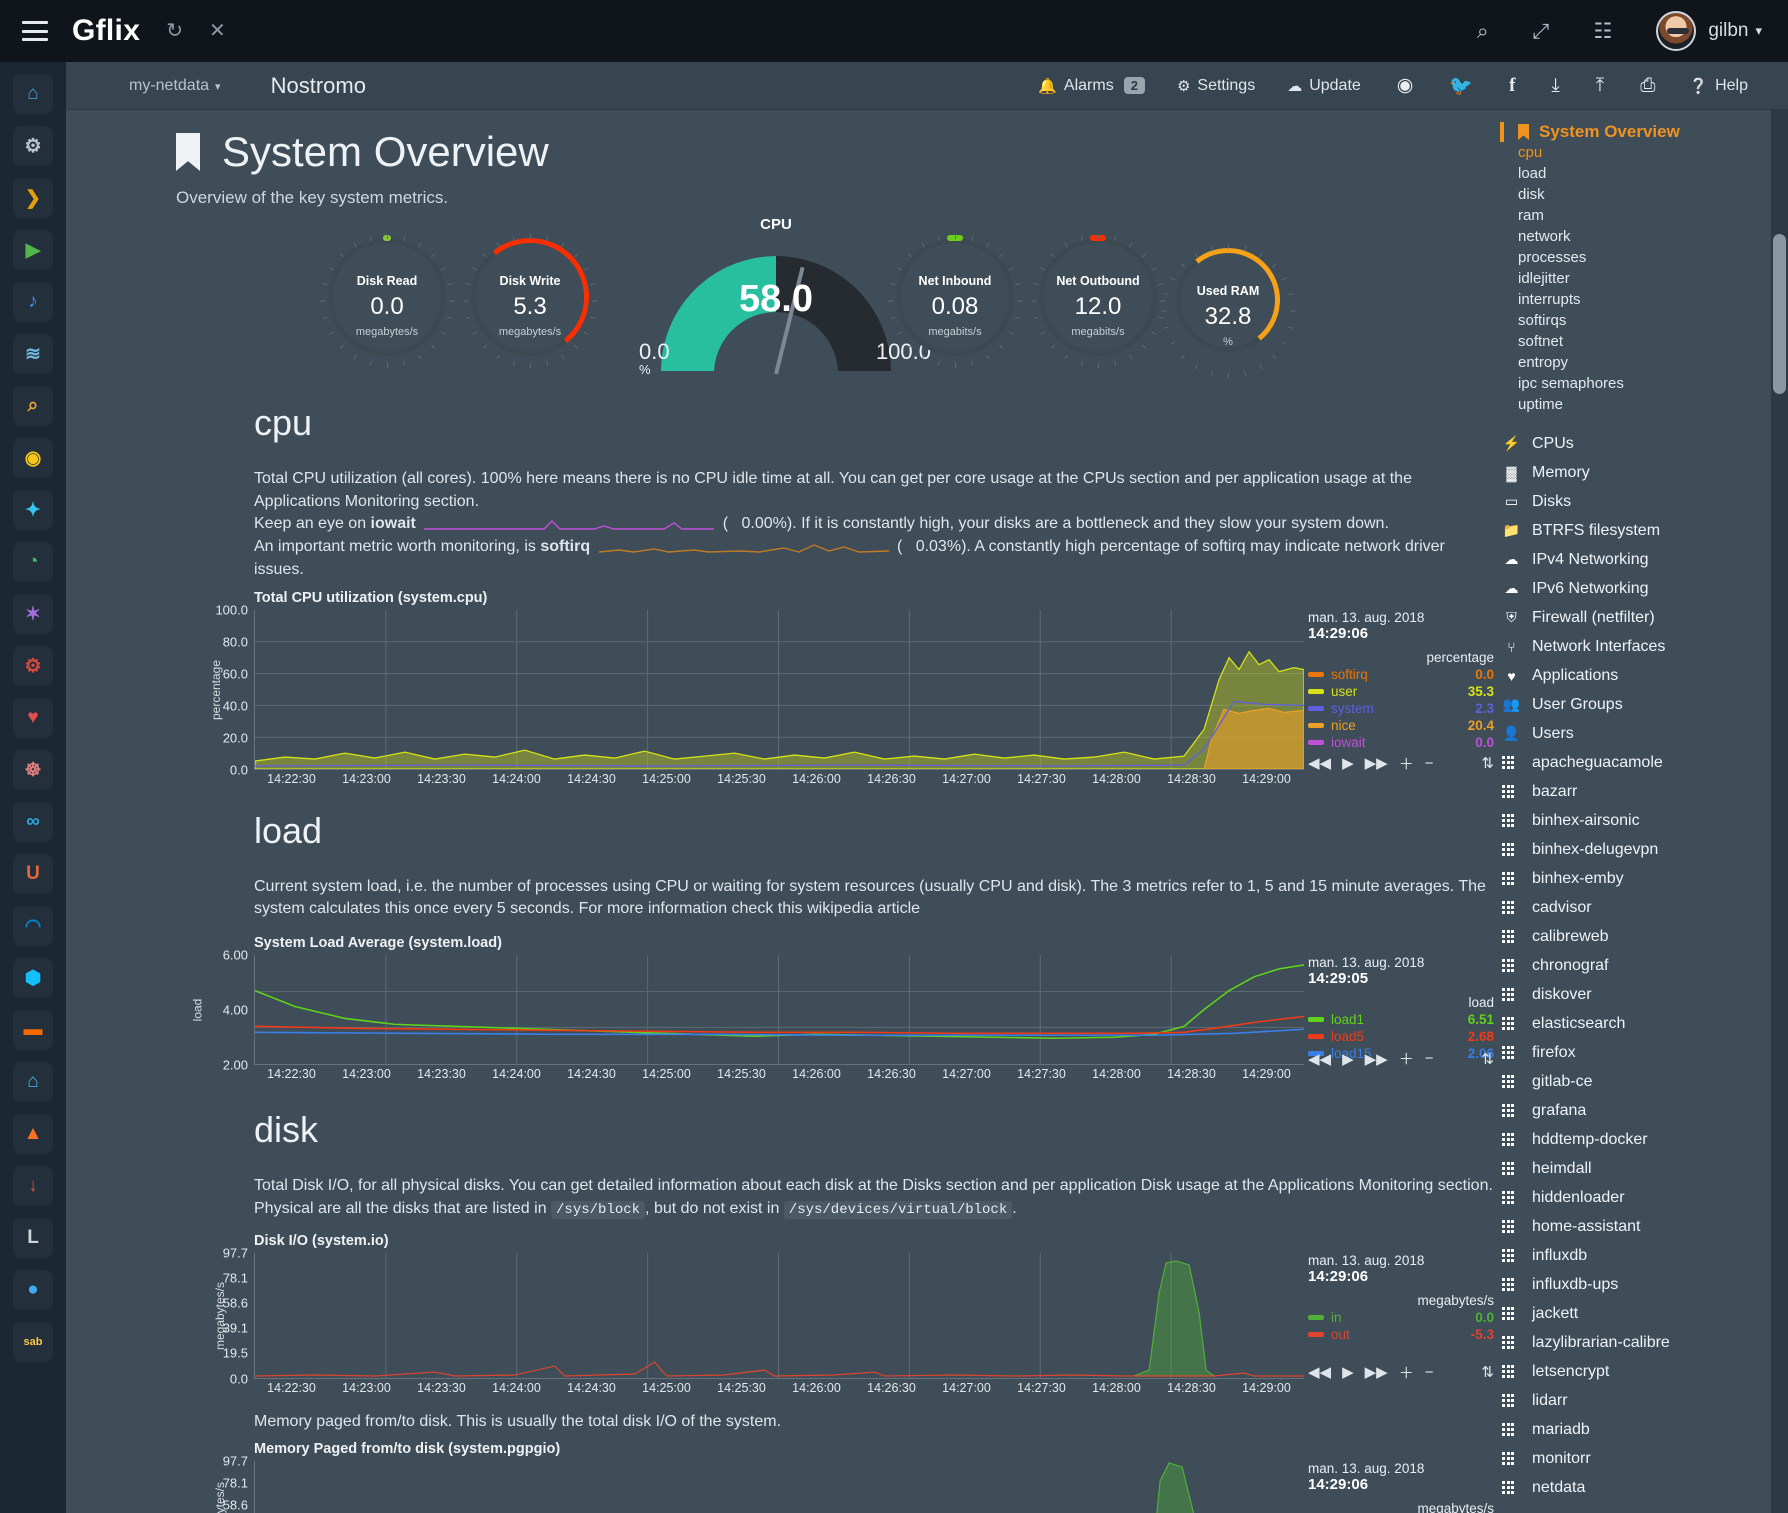  What do you see at coordinates (1635, 1255) in the screenshot?
I see `toc-item-influxdb: influxdb` at bounding box center [1635, 1255].